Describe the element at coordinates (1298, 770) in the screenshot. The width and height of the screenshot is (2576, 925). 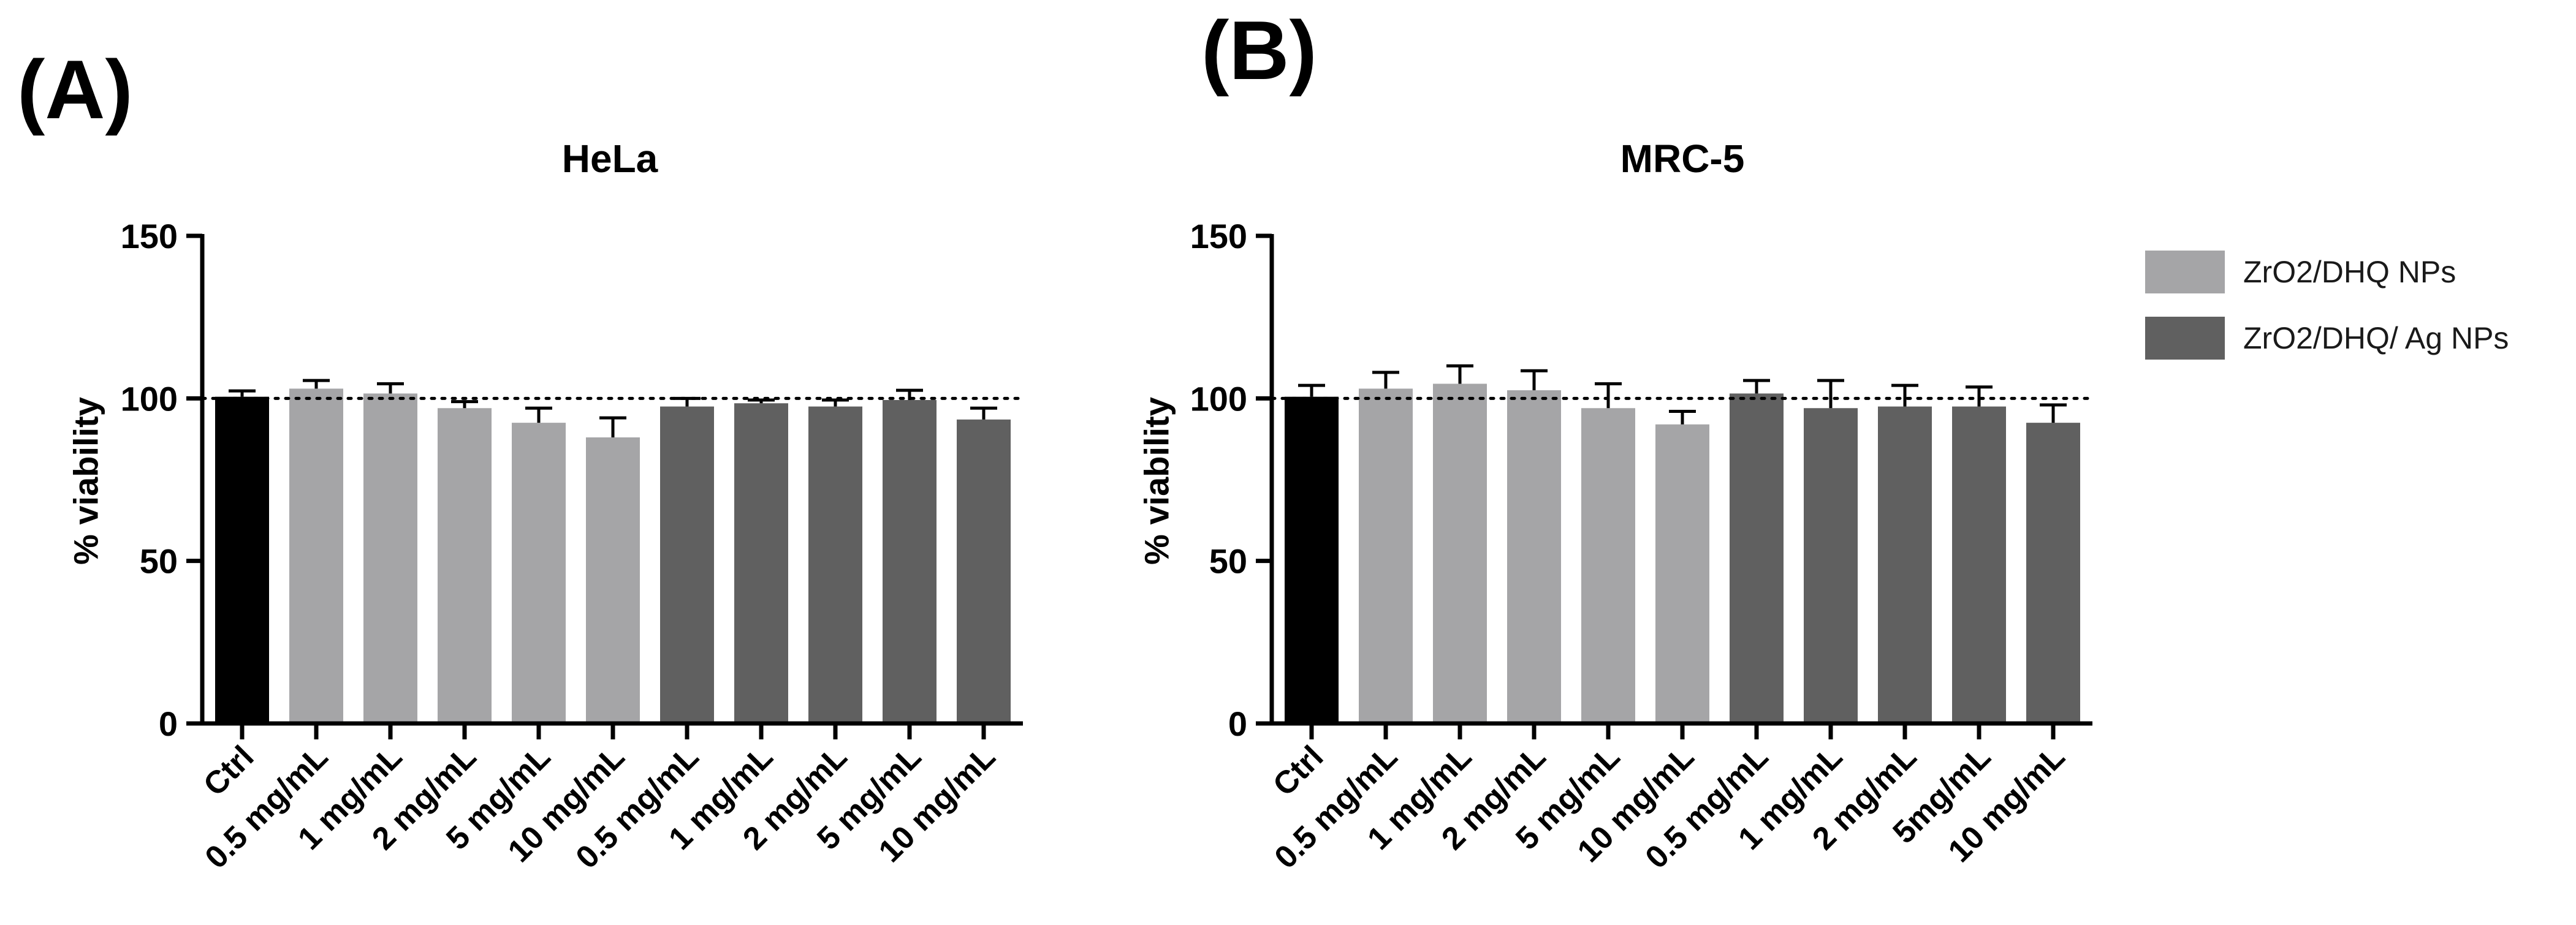
I see `mrc5-x-tick-label-0: Ctrl` at that location.